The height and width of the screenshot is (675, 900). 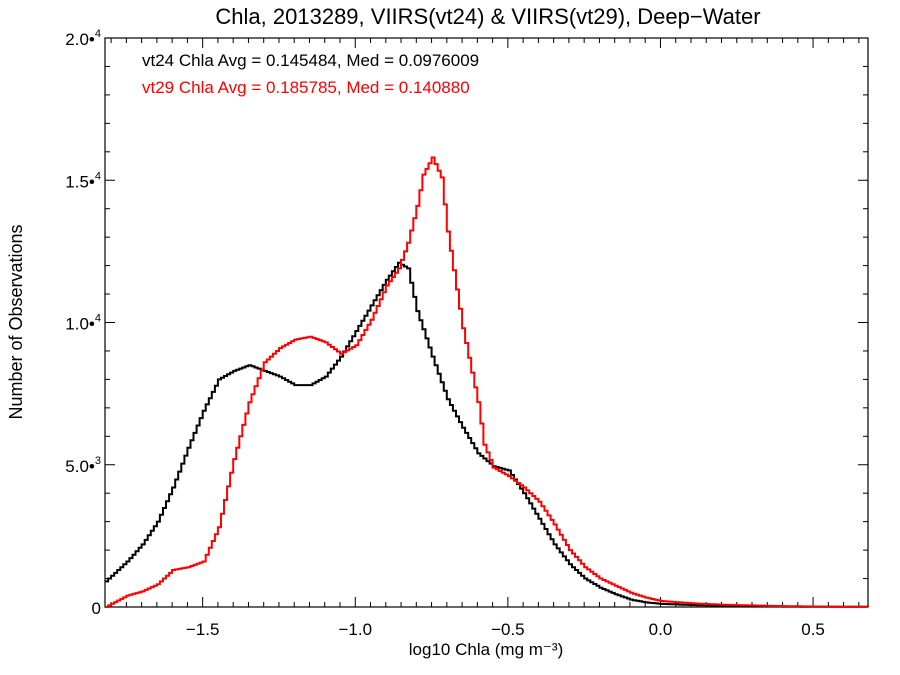 I want to click on y-tick-label: 5.0•3, so click(x=83, y=465).